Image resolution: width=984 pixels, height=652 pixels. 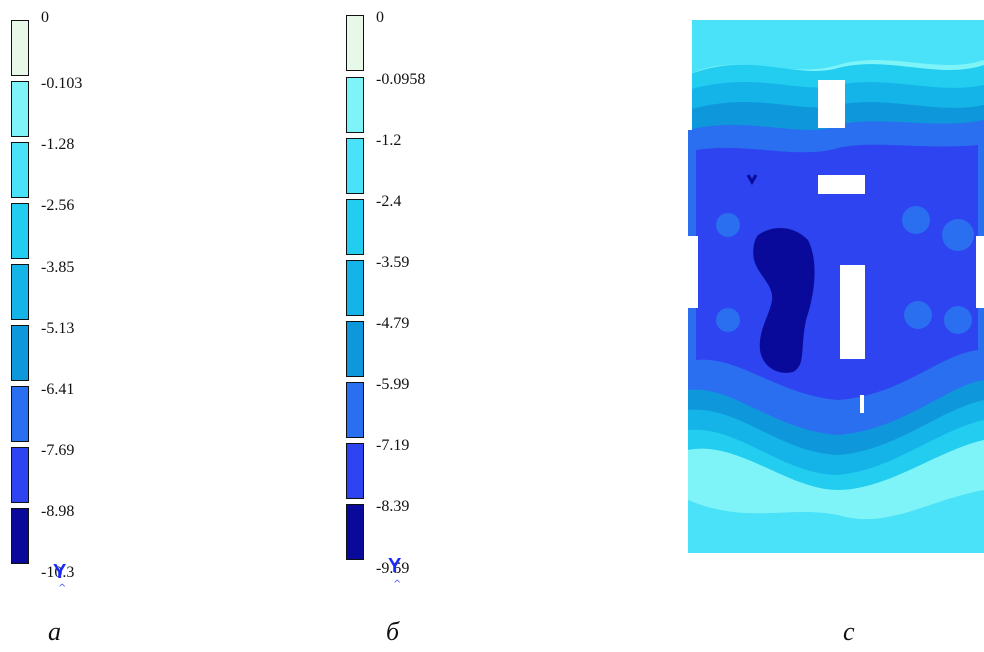 What do you see at coordinates (62, 83) in the screenshot?
I see `legend-a-tick: -0.103` at bounding box center [62, 83].